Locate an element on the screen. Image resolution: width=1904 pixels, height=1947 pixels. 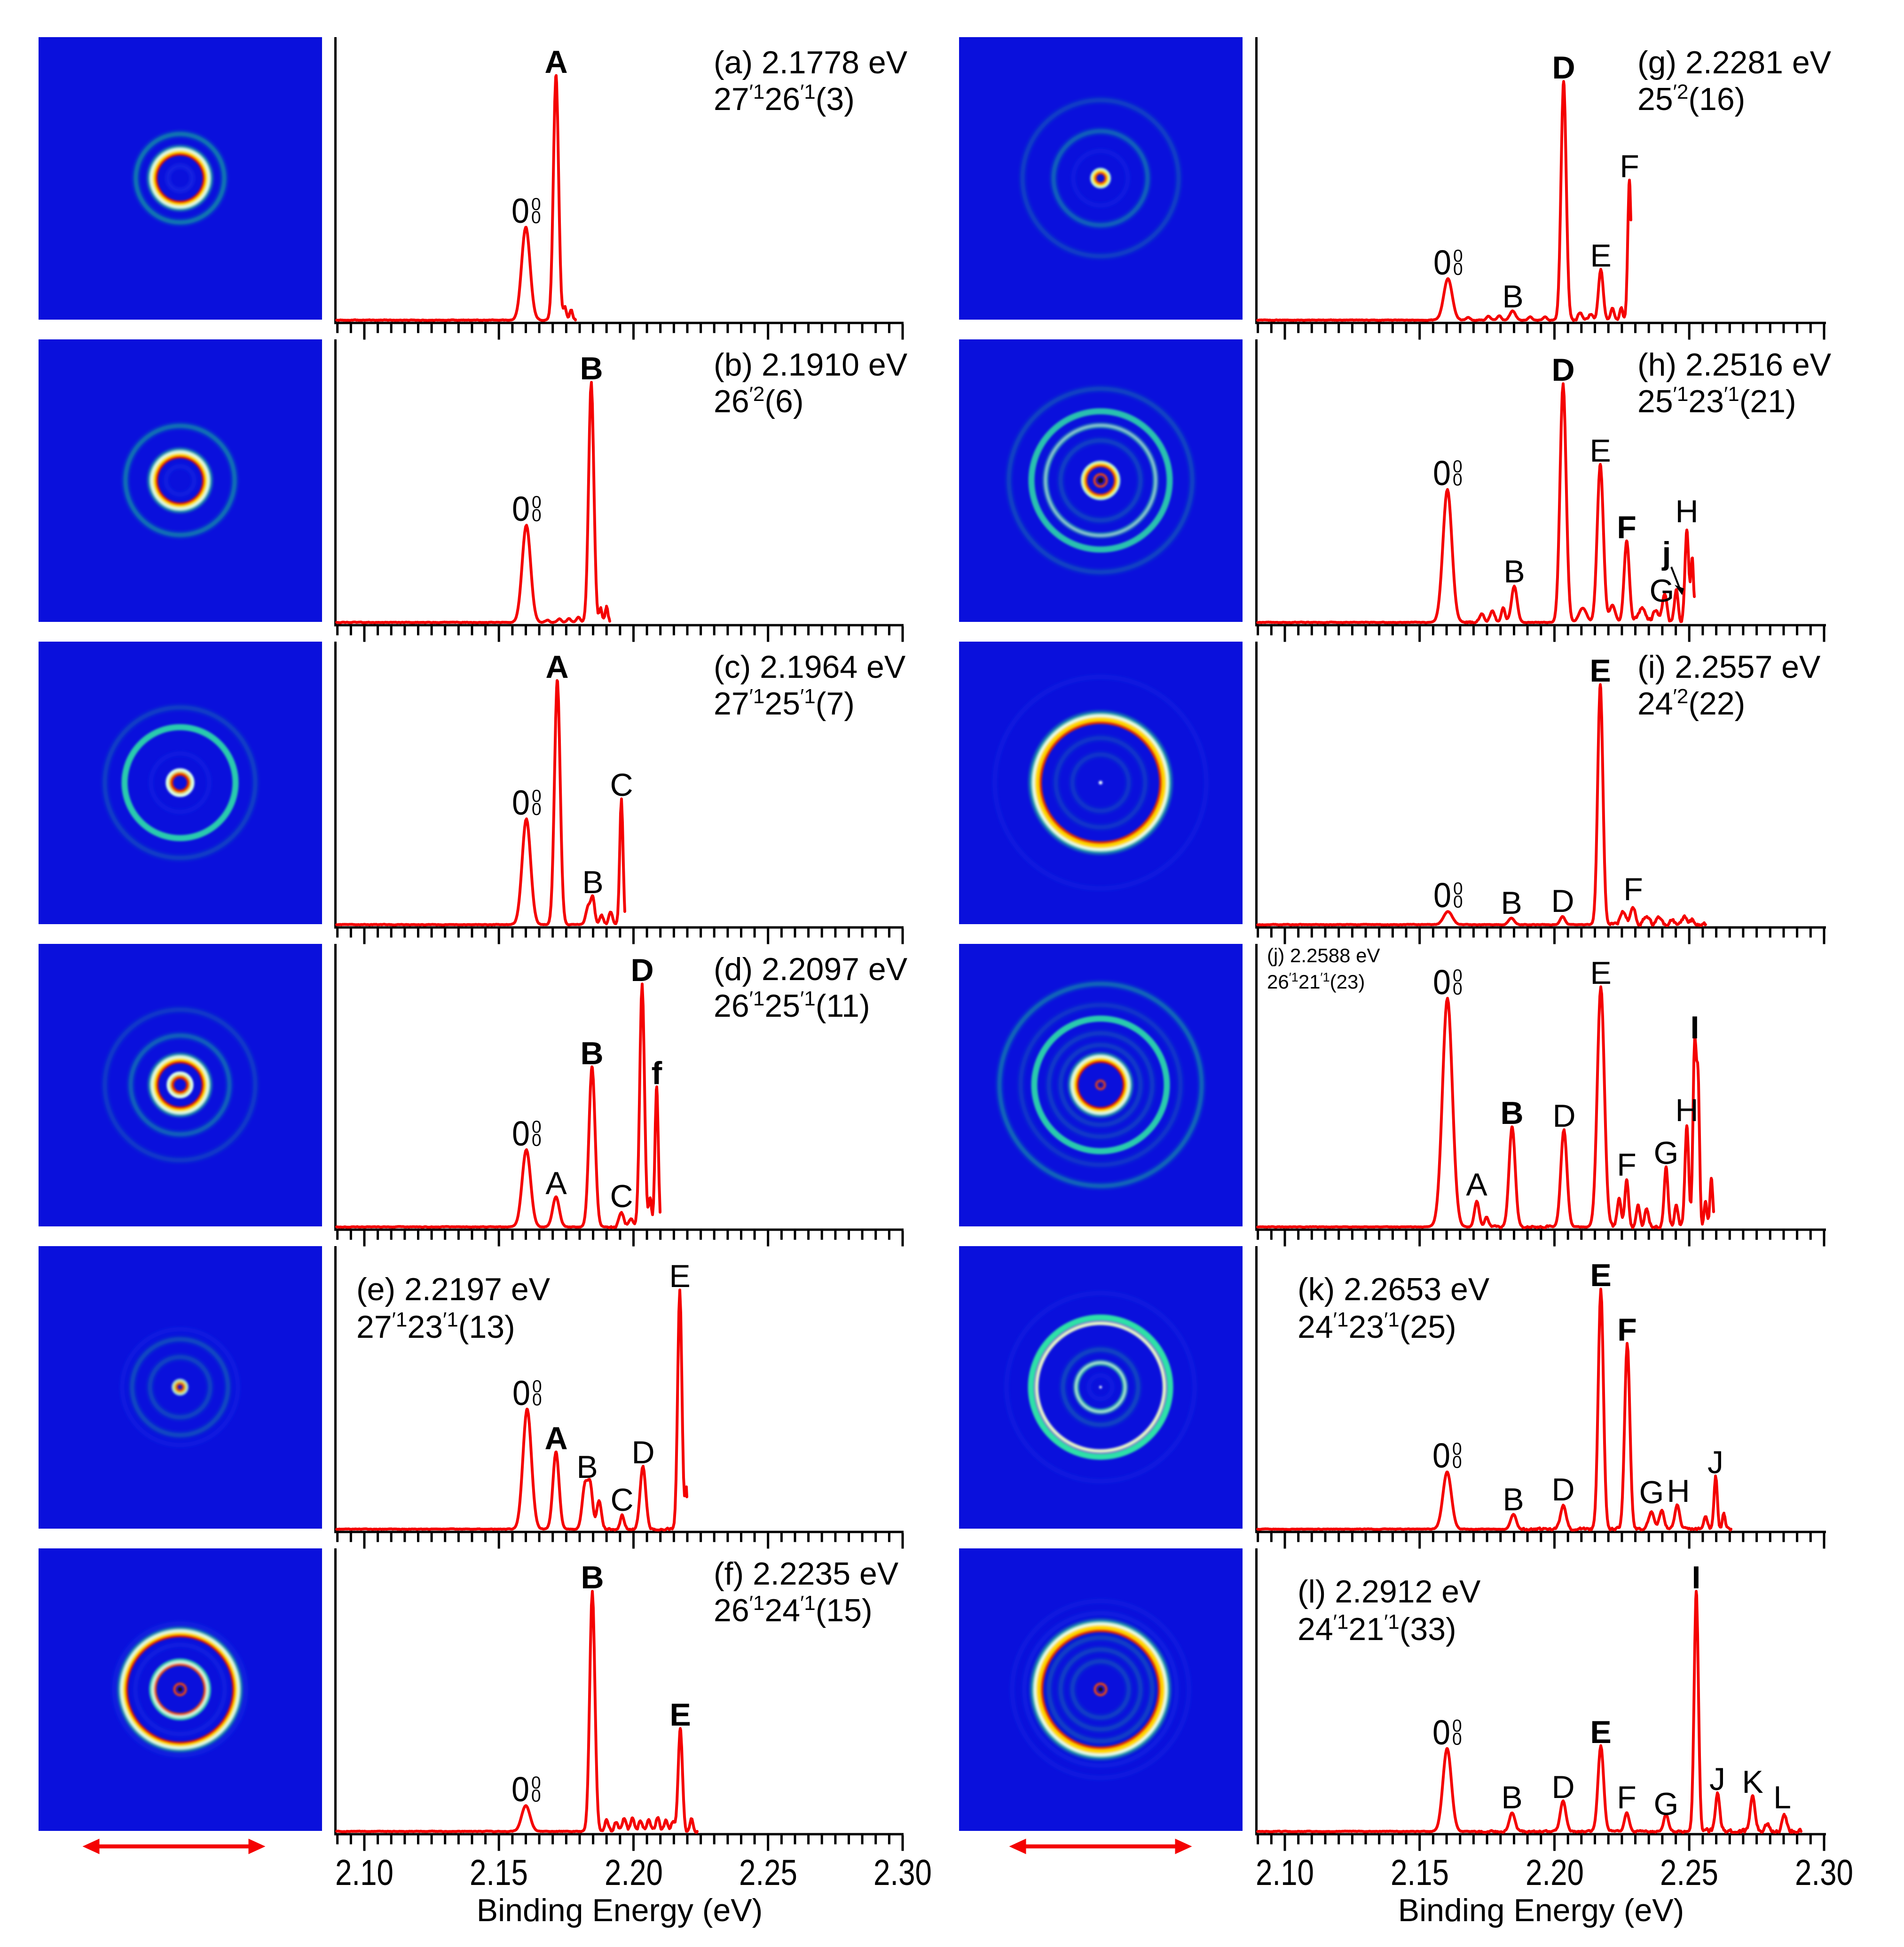
svg-text: 26′1​21′1​(23) is located at coordinates (1316, 981).